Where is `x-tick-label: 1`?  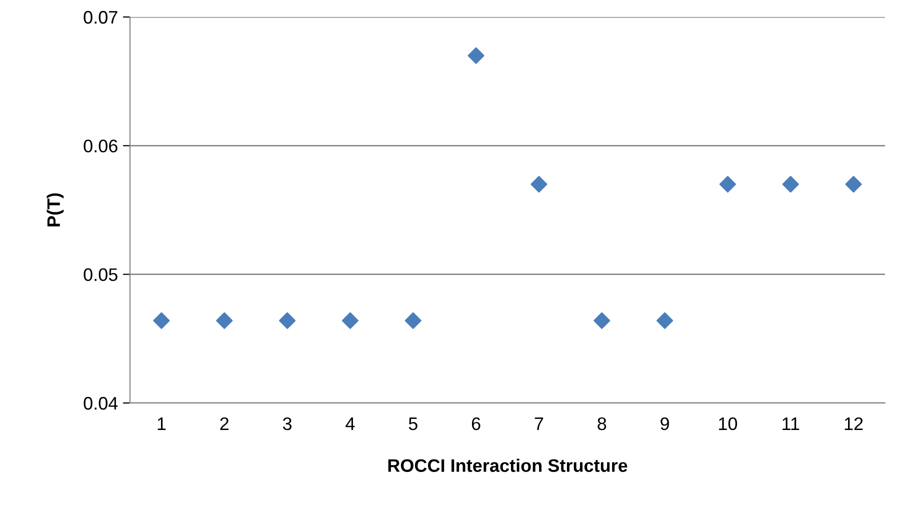 x-tick-label: 1 is located at coordinates (162, 424).